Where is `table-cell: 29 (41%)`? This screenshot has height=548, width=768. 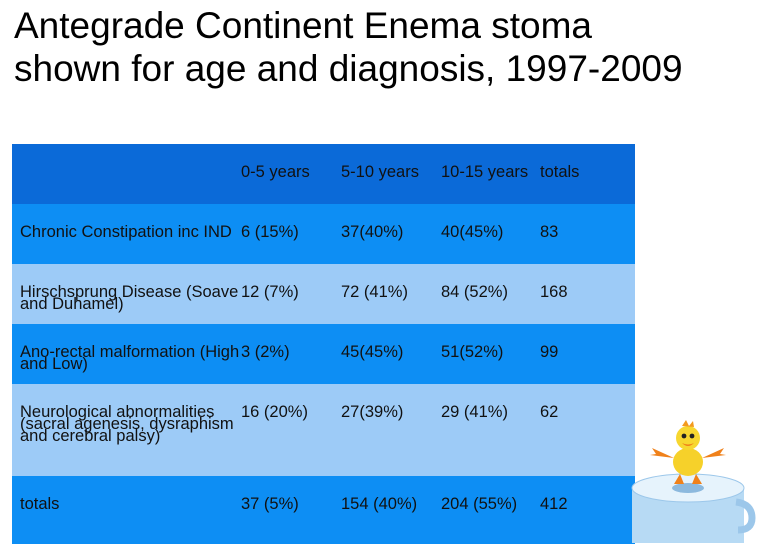
table-cell: 29 (41%) is located at coordinates (474, 412).